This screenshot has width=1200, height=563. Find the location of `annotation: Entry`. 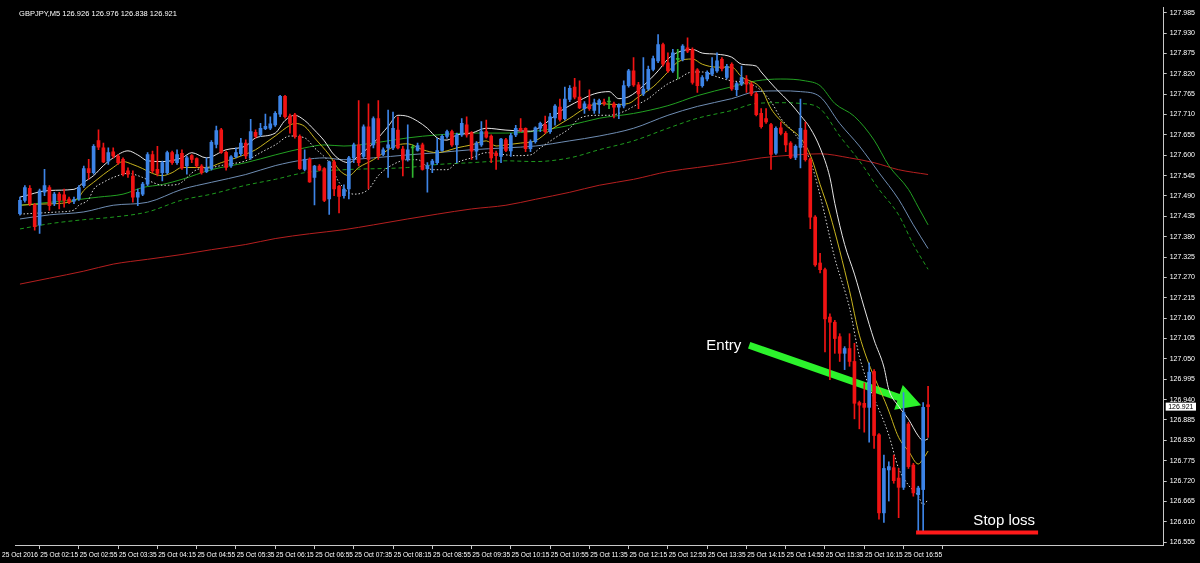

annotation: Entry is located at coordinates (724, 344).